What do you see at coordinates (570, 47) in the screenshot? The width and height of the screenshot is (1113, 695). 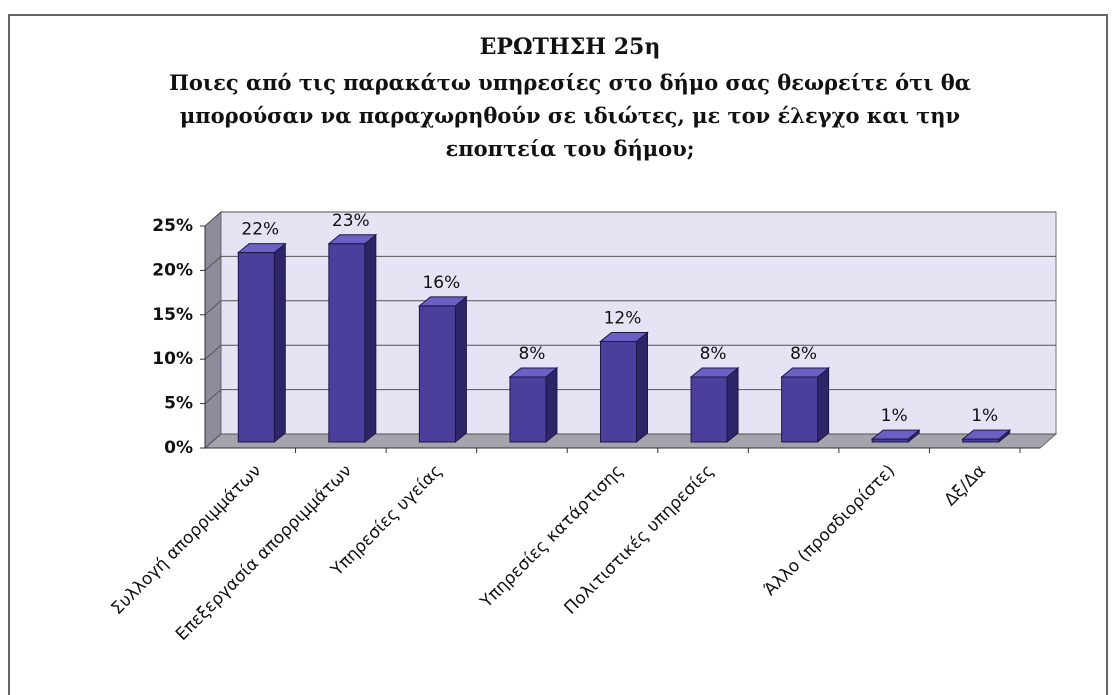 I see `chart-title: ΕΡΩΤΗΣΗ 25η` at bounding box center [570, 47].